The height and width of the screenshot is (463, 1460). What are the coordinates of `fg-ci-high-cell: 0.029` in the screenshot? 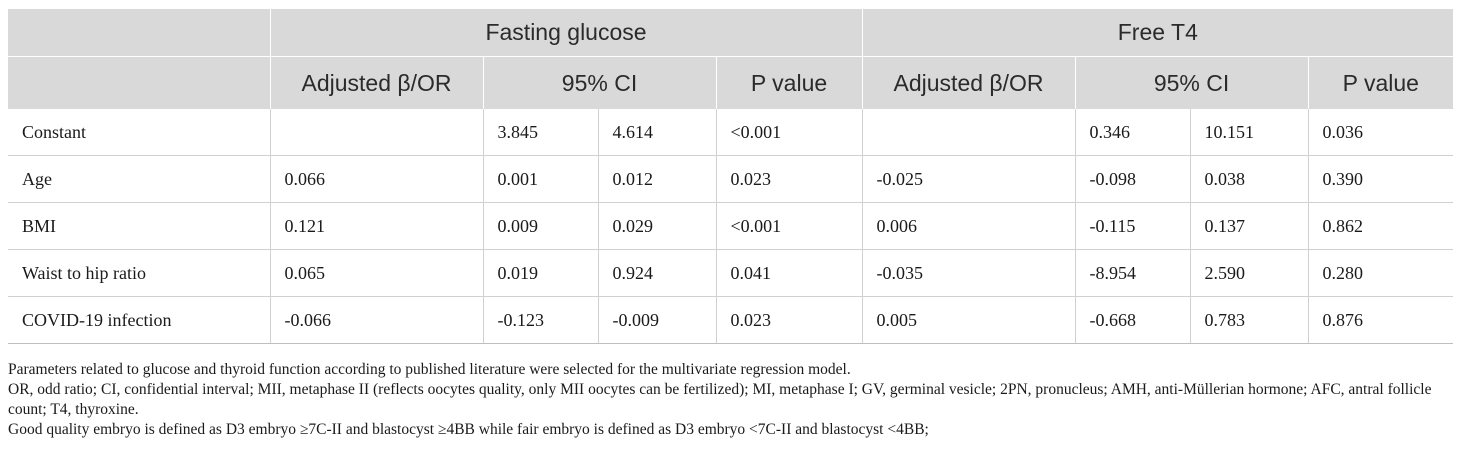 It's located at (656, 226).